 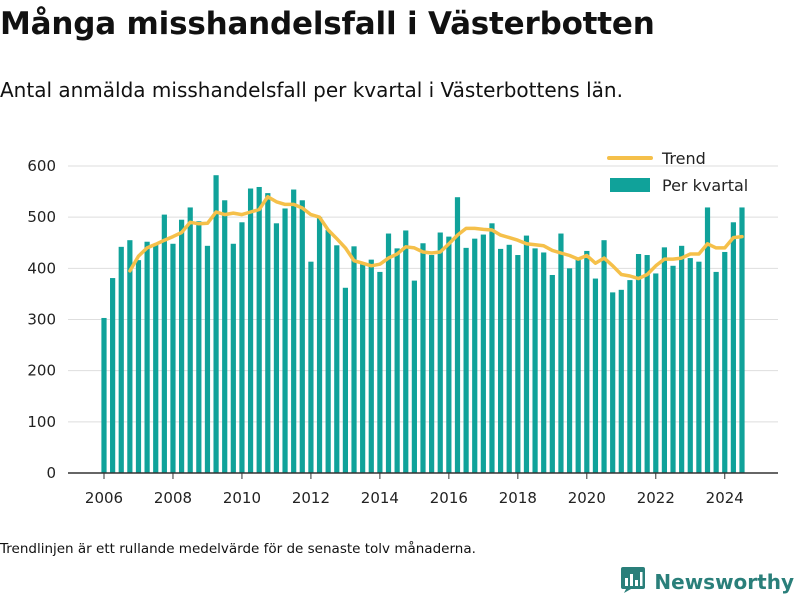 I want to click on newsworthy-logo-icon, so click(x=633, y=582).